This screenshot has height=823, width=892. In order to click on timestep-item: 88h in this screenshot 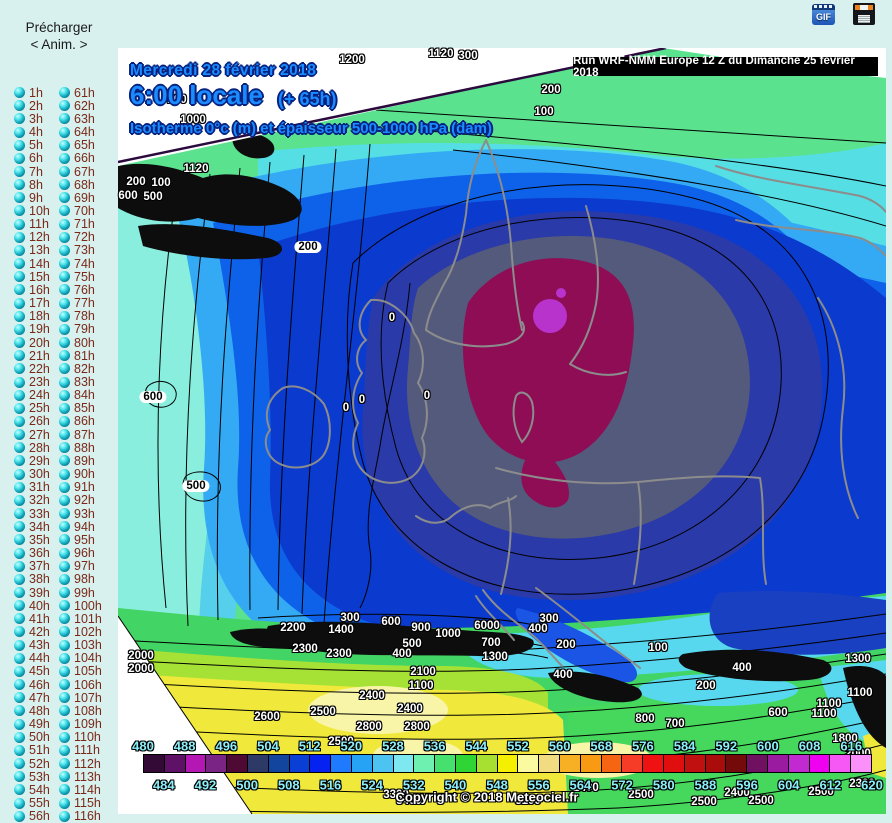, I will do `click(80, 447)`.